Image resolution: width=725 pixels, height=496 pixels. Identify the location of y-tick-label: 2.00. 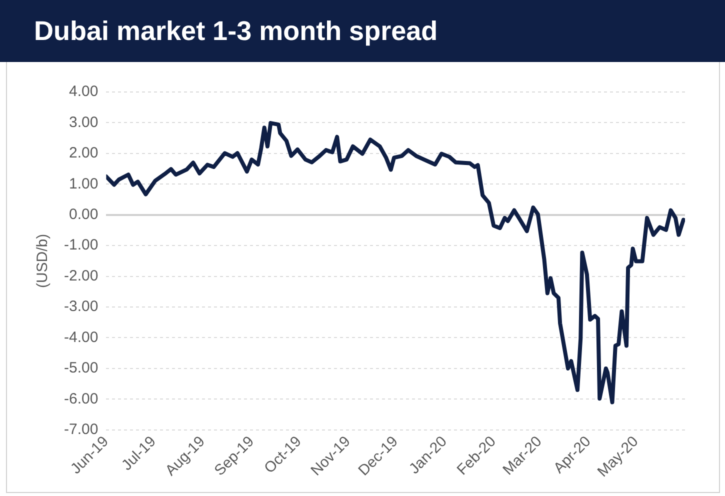
(83, 153).